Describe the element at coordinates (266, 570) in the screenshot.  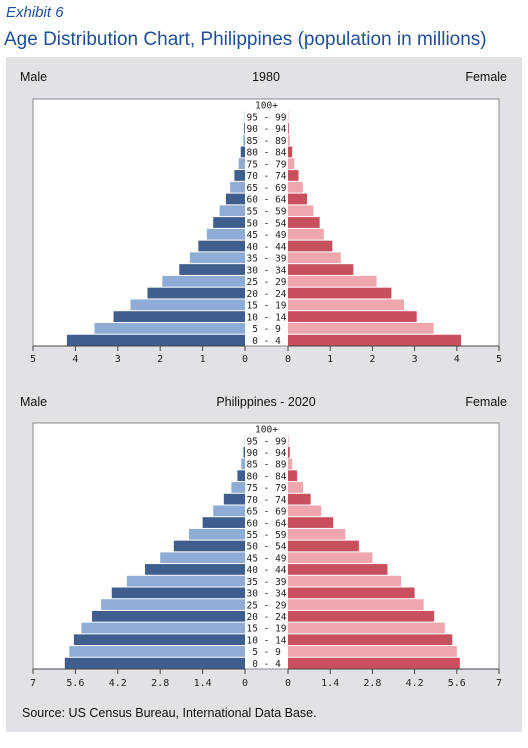
I see `age-group-label: 40 - 44` at that location.